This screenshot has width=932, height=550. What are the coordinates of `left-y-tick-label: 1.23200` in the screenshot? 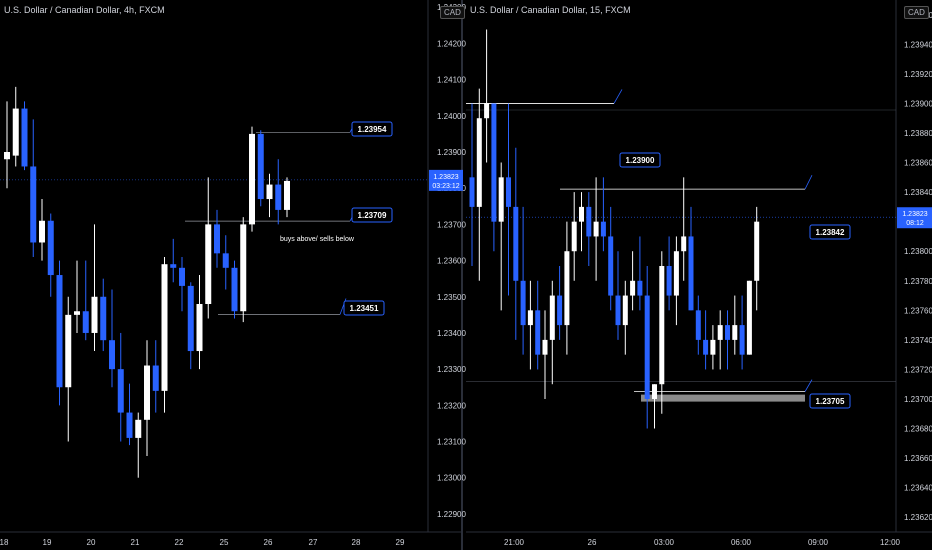 It's located at (451, 405).